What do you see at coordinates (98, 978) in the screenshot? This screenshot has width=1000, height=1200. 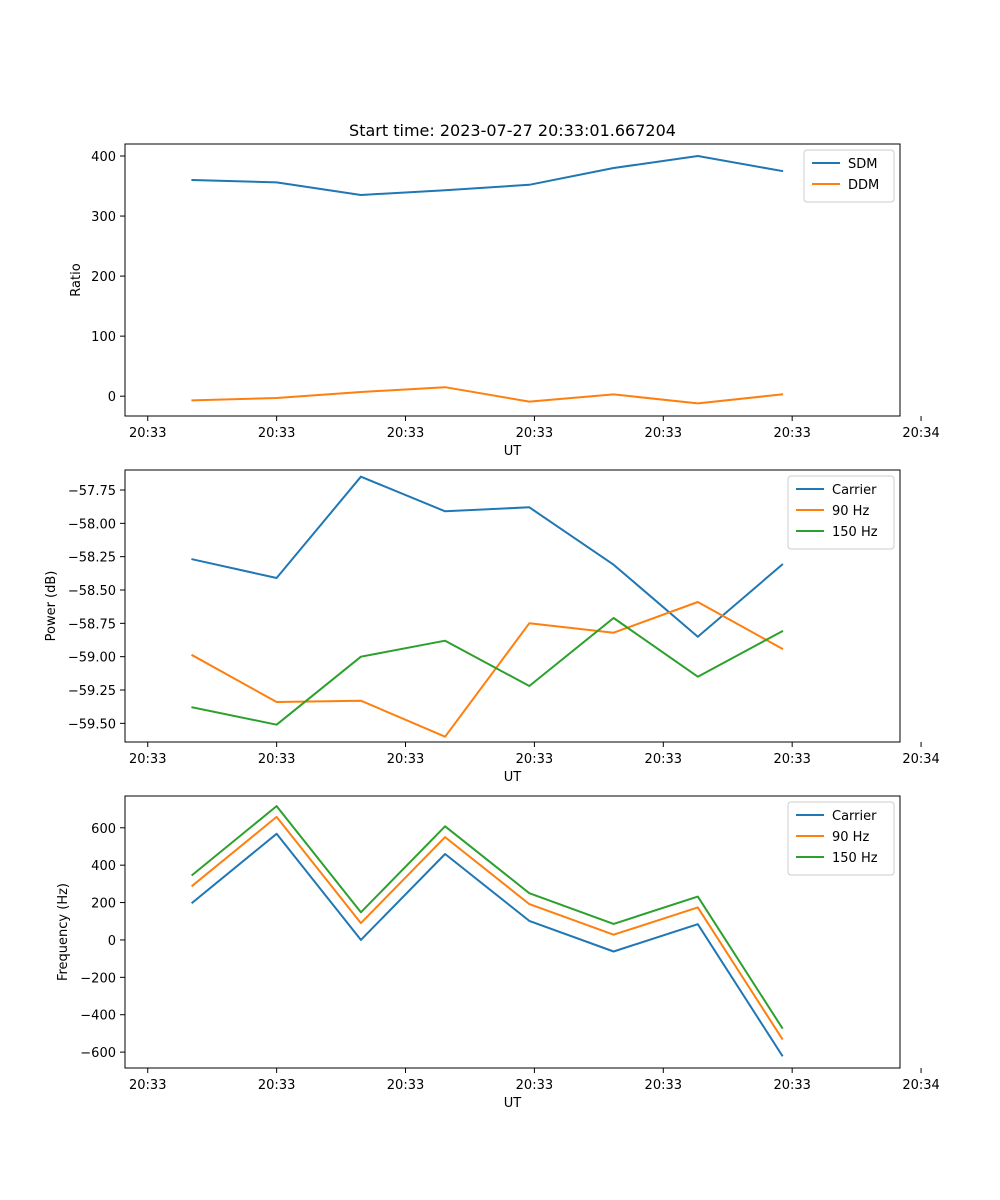 I see `y-tick-label: −200` at bounding box center [98, 978].